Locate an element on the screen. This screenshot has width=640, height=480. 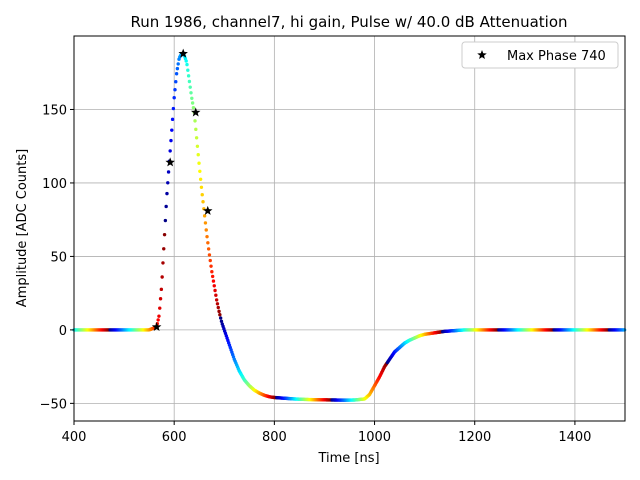
x-tick-label: 1400 is located at coordinates (574, 437).